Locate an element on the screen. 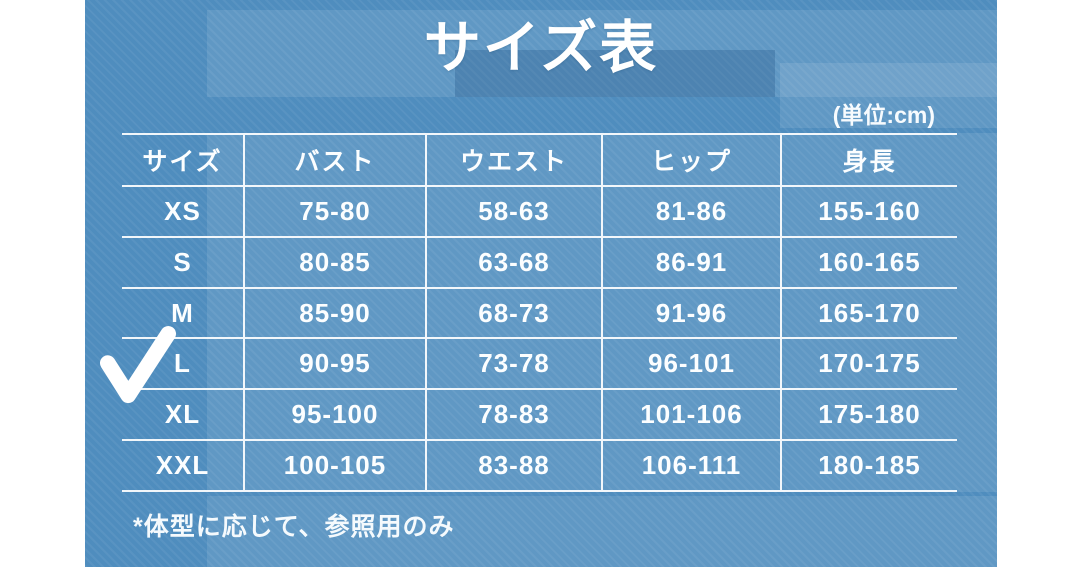 This screenshot has width=1080, height=567. cell-bust-xl: 95-100 is located at coordinates (336, 416).